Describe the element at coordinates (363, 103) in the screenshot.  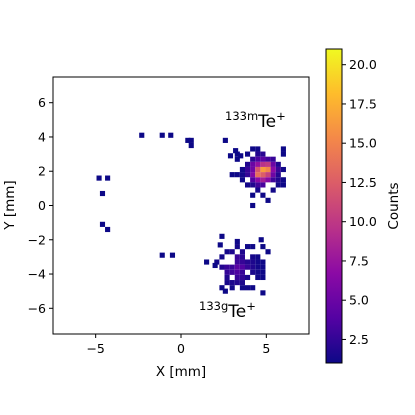
I see `colorbar-tick-label: 17.5` at that location.